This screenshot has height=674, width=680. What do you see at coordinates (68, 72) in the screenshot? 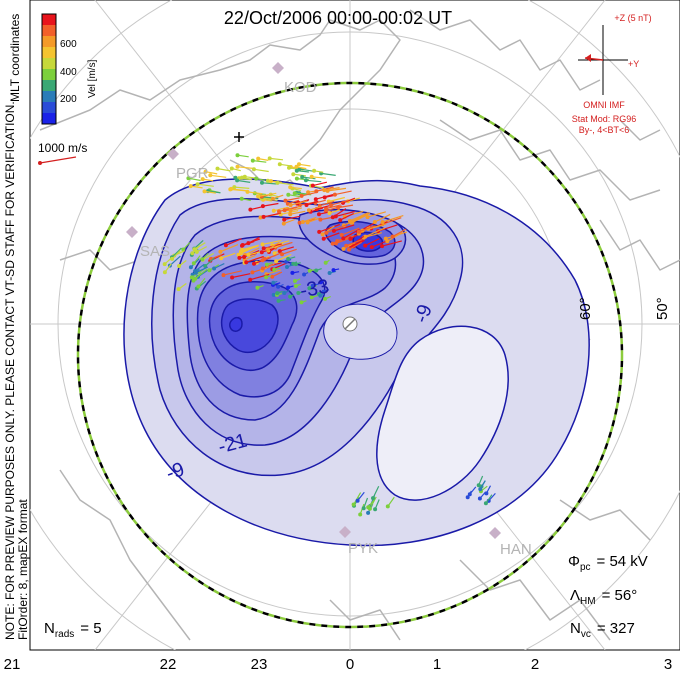
I see `colorbar-tick-400: 400` at bounding box center [68, 72].